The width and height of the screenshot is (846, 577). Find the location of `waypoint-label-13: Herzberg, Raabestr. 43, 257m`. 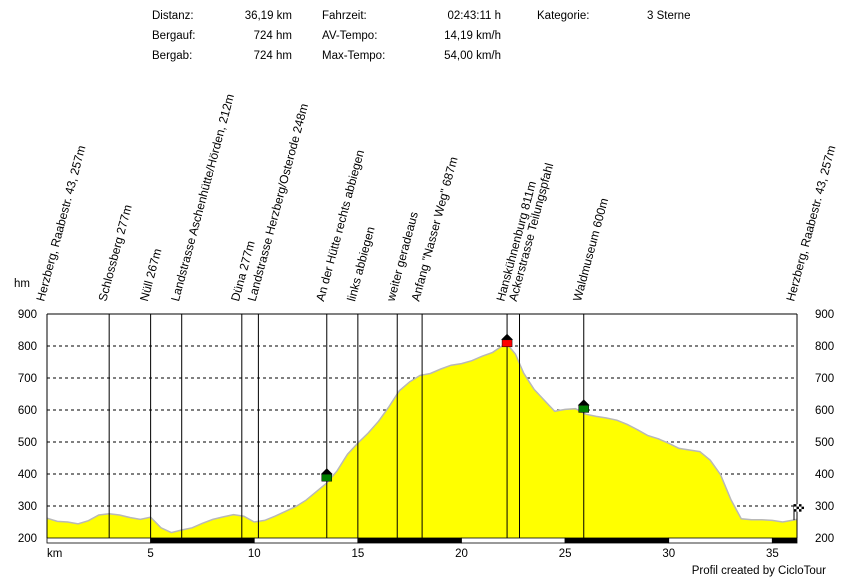

waypoint-label-13: Herzberg, Raabestr. 43, 257m is located at coordinates (810, 223).